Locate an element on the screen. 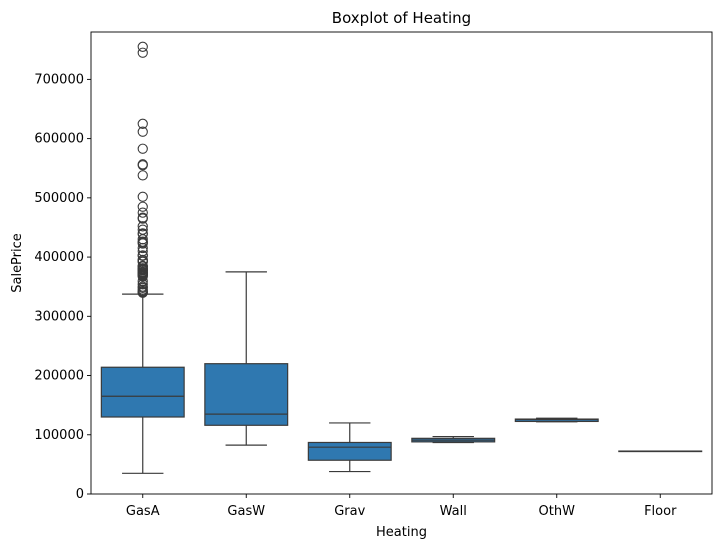 The image size is (721, 547). y-tick-label: 300000 is located at coordinates (59, 316).